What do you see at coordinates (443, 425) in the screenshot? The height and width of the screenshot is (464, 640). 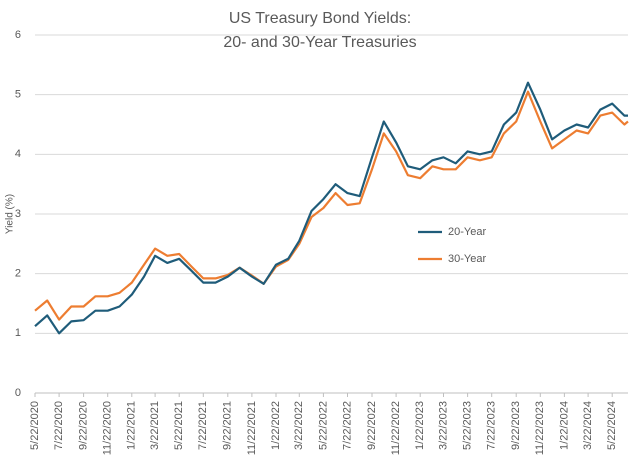 I see `x-tick-label: 3/22/2023` at bounding box center [443, 425].